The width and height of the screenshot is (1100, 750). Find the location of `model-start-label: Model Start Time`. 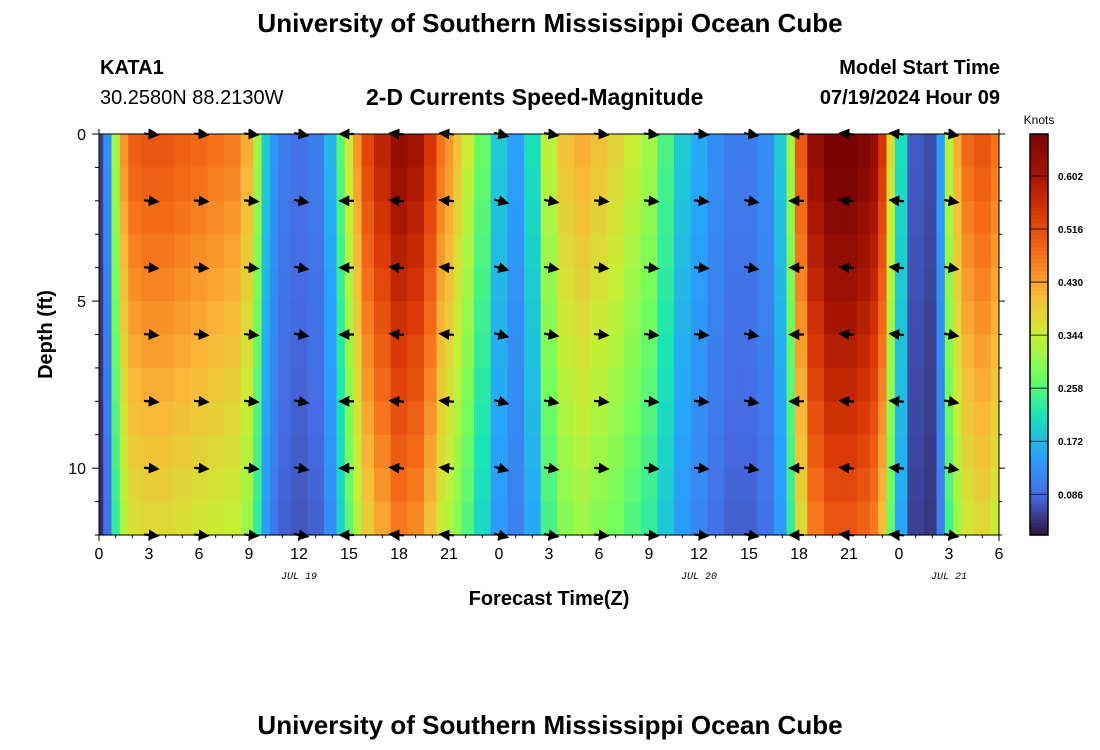

model-start-label: Model Start Time is located at coordinates (919, 68).